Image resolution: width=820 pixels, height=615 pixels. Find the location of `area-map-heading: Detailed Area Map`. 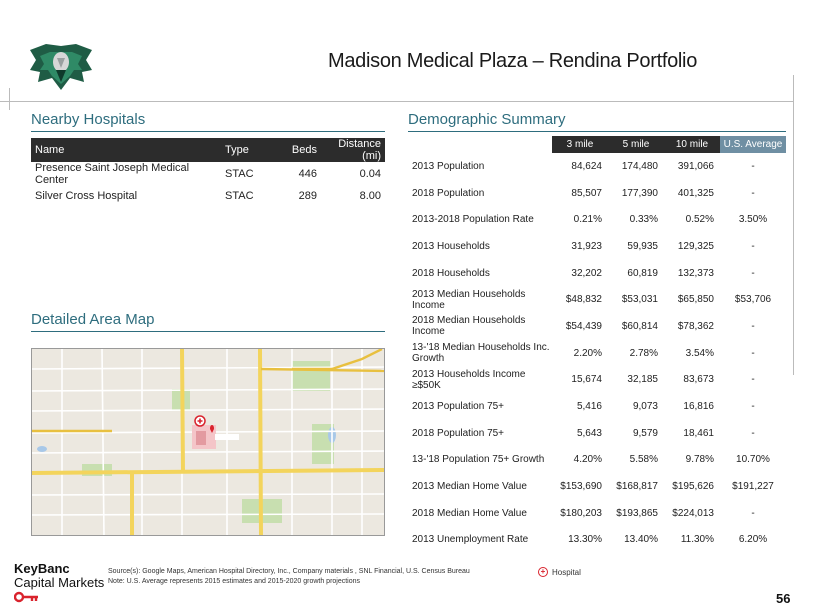

area-map-heading: Detailed Area Map is located at coordinates (93, 319).